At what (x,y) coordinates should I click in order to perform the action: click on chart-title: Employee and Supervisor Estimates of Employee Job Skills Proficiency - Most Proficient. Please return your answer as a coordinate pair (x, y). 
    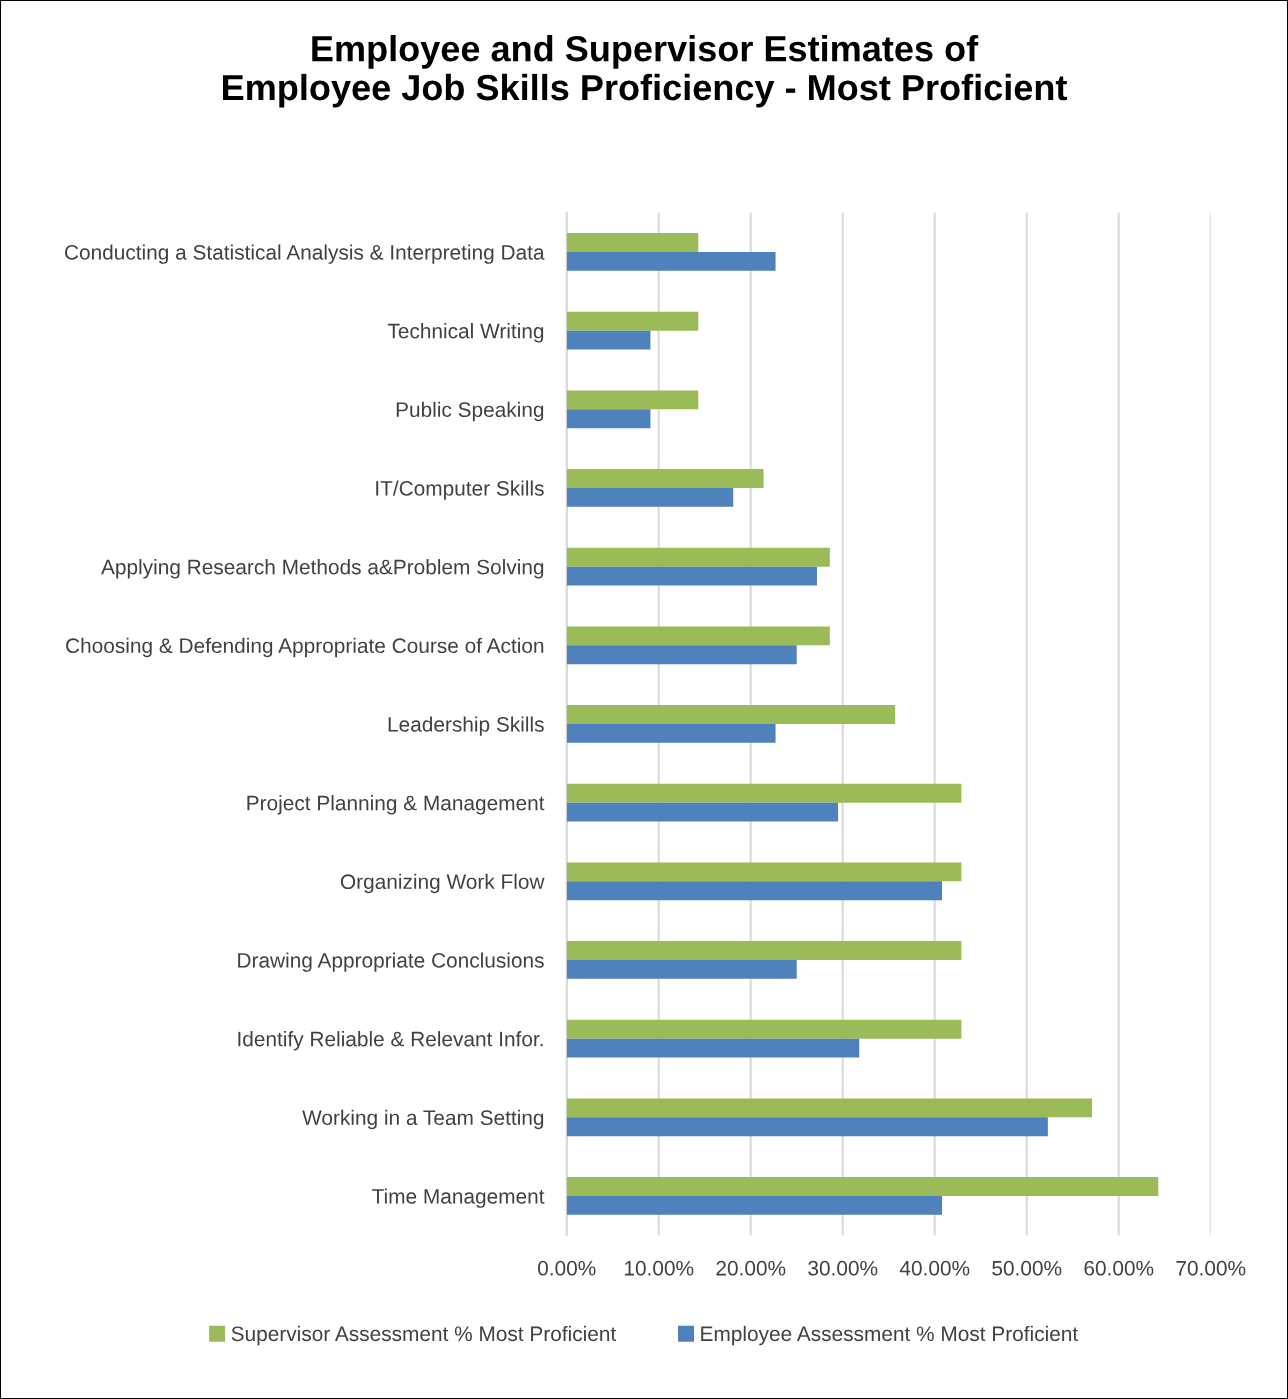
    Looking at the image, I should click on (645, 71).